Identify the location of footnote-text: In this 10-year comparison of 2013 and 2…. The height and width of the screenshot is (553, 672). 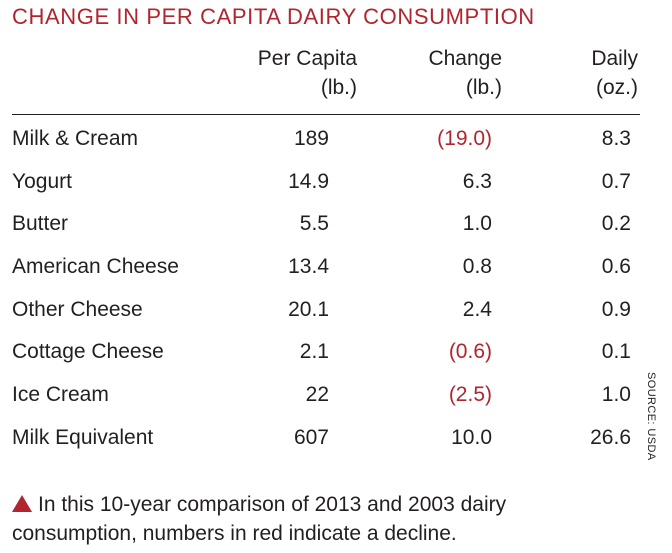
(259, 519).